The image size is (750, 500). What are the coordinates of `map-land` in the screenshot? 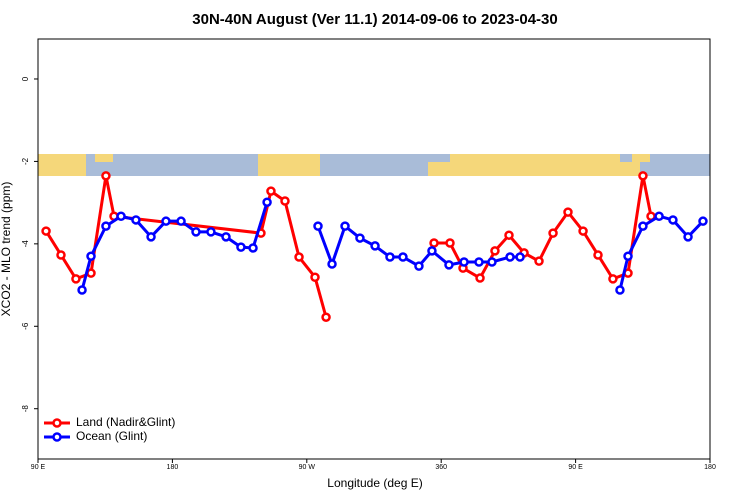 It's located at (344, 165).